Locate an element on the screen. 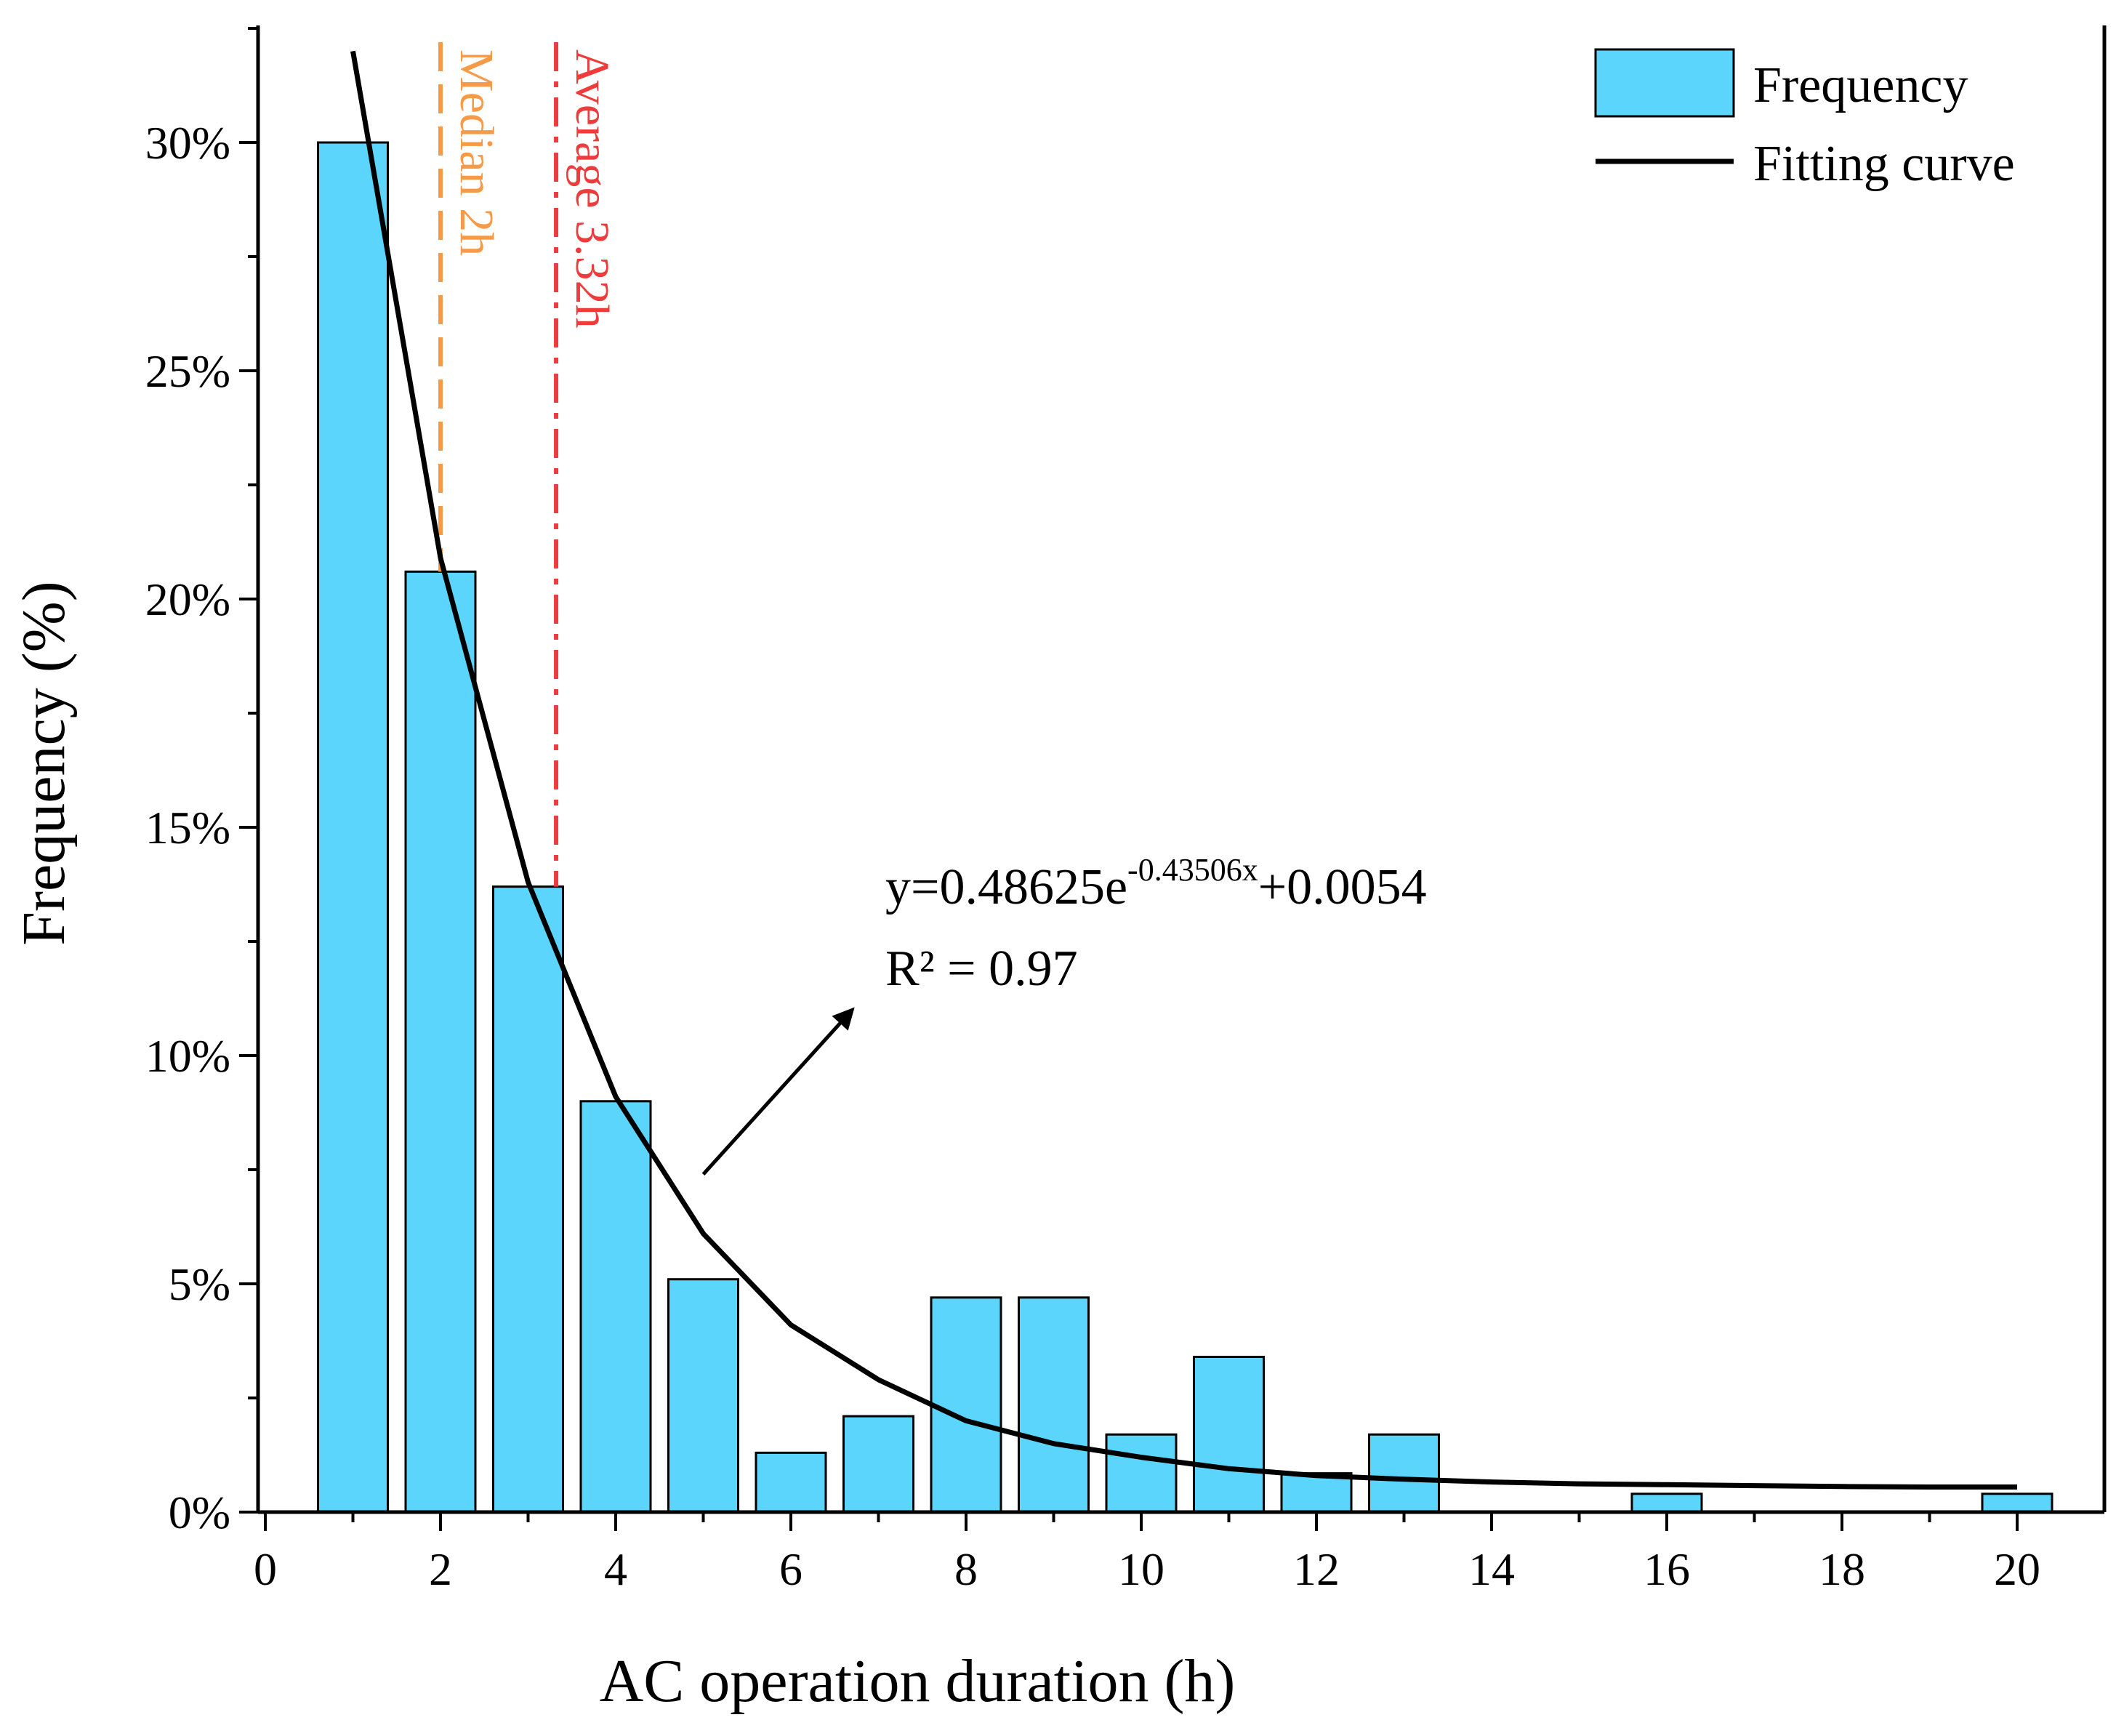 The image size is (2124, 1736). fit-equation-main: y=0.48625e is located at coordinates (1006, 887).